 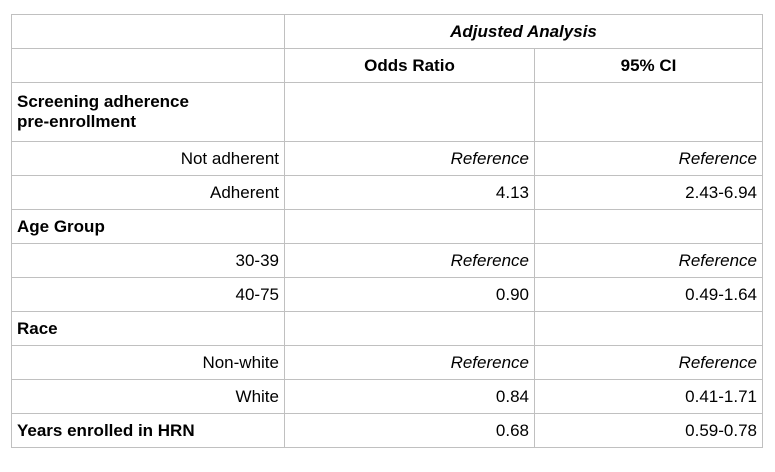 I want to click on data-row: 40-75 0.90 0.49-1.64, so click(x=387, y=294).